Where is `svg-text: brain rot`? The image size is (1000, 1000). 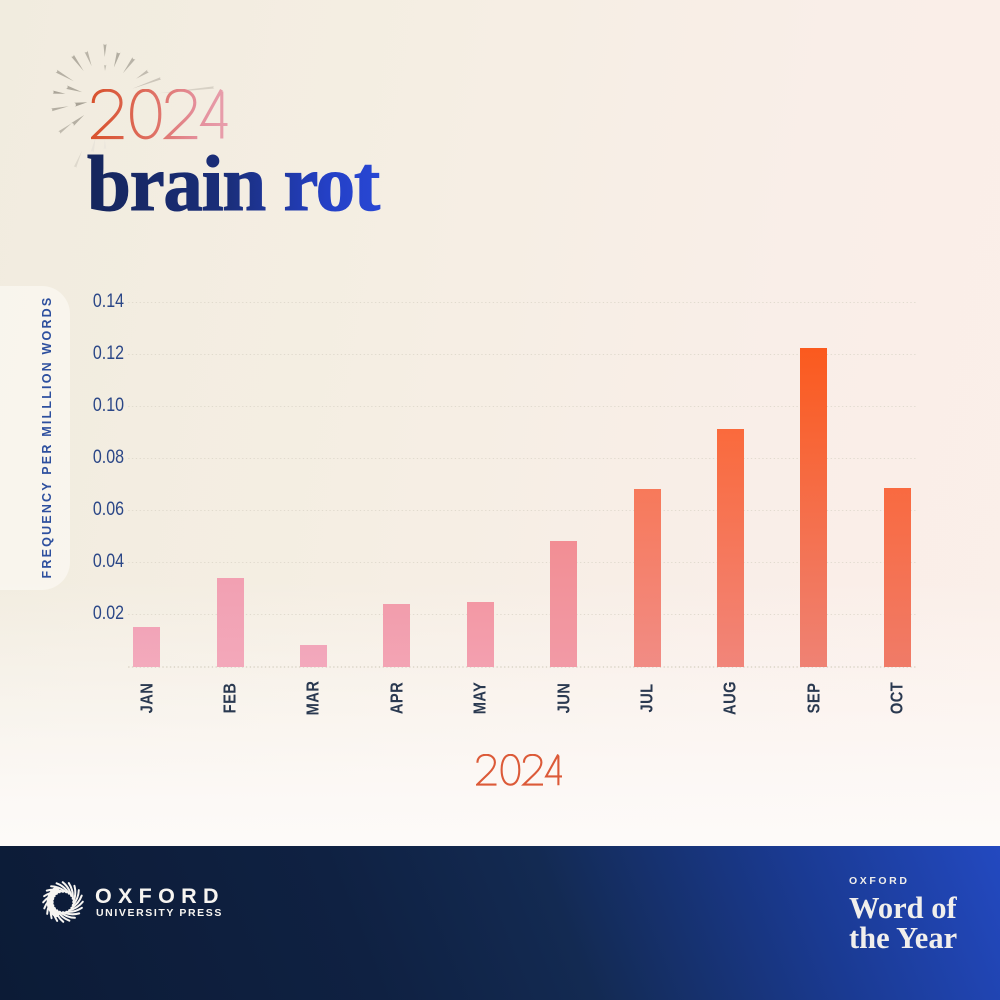 svg-text: brain rot is located at coordinates (233, 180).